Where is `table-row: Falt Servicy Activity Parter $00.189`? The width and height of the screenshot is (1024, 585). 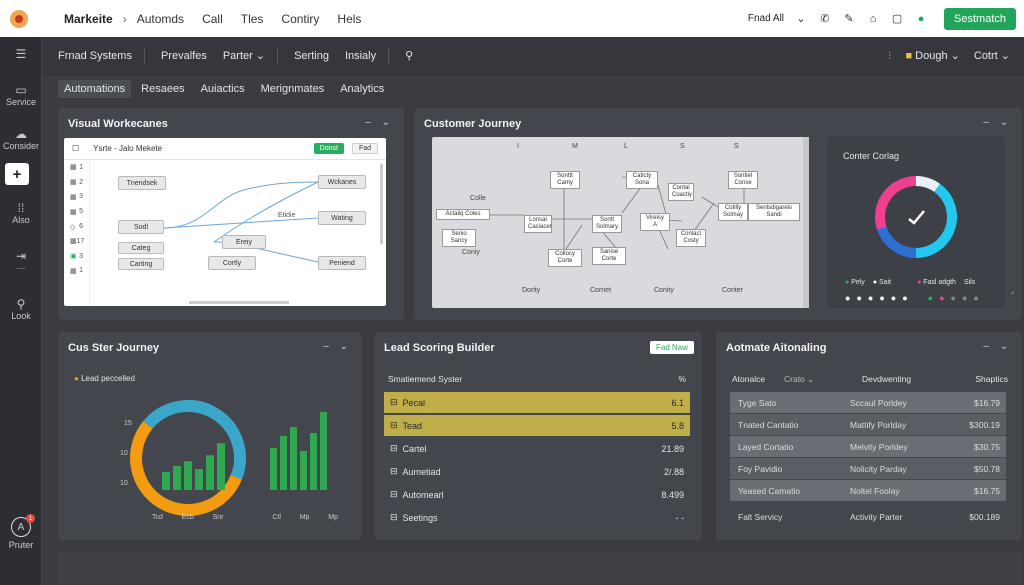 table-row: Falt Servicy Activity Parter $00.189 is located at coordinates (869, 516).